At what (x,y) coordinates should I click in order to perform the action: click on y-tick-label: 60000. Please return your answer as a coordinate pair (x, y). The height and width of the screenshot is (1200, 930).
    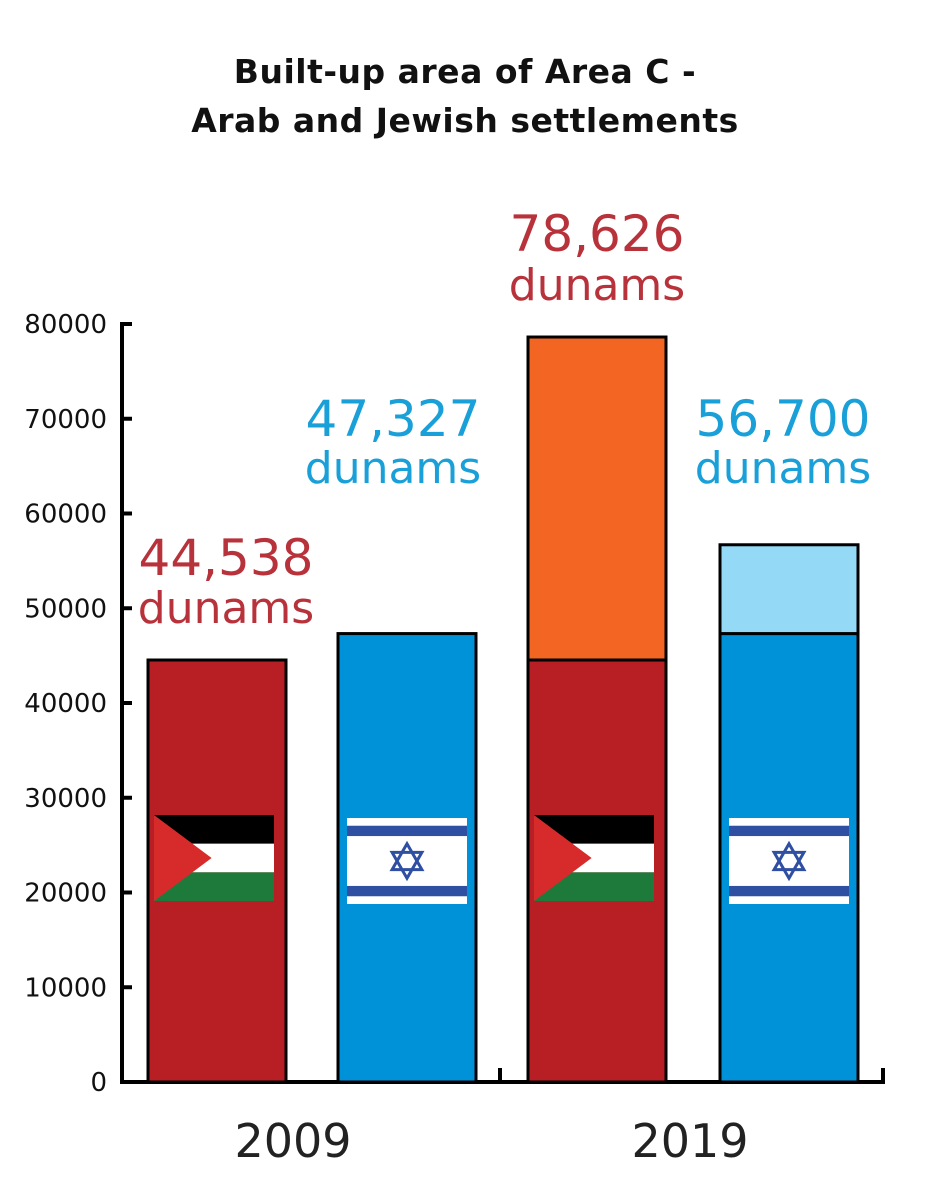
    Looking at the image, I should click on (65, 515).